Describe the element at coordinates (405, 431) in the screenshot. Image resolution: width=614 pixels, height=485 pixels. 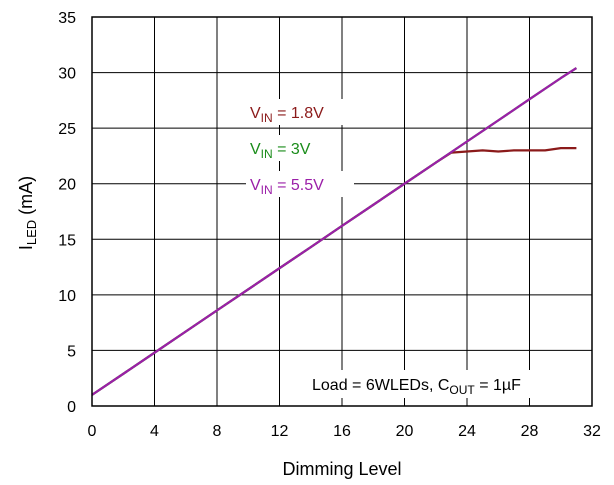
I see `x-tick-label-5: 20` at that location.